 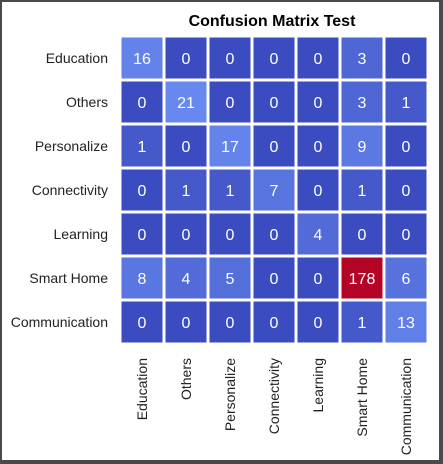 What do you see at coordinates (362, 397) in the screenshot?
I see `column-label: Smart Home` at bounding box center [362, 397].